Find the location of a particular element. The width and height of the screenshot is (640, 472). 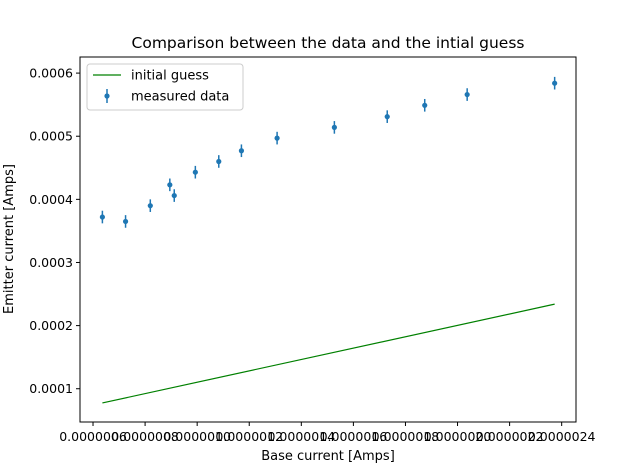

y-axis-title: Emitter current [Amps] is located at coordinates (9, 239).